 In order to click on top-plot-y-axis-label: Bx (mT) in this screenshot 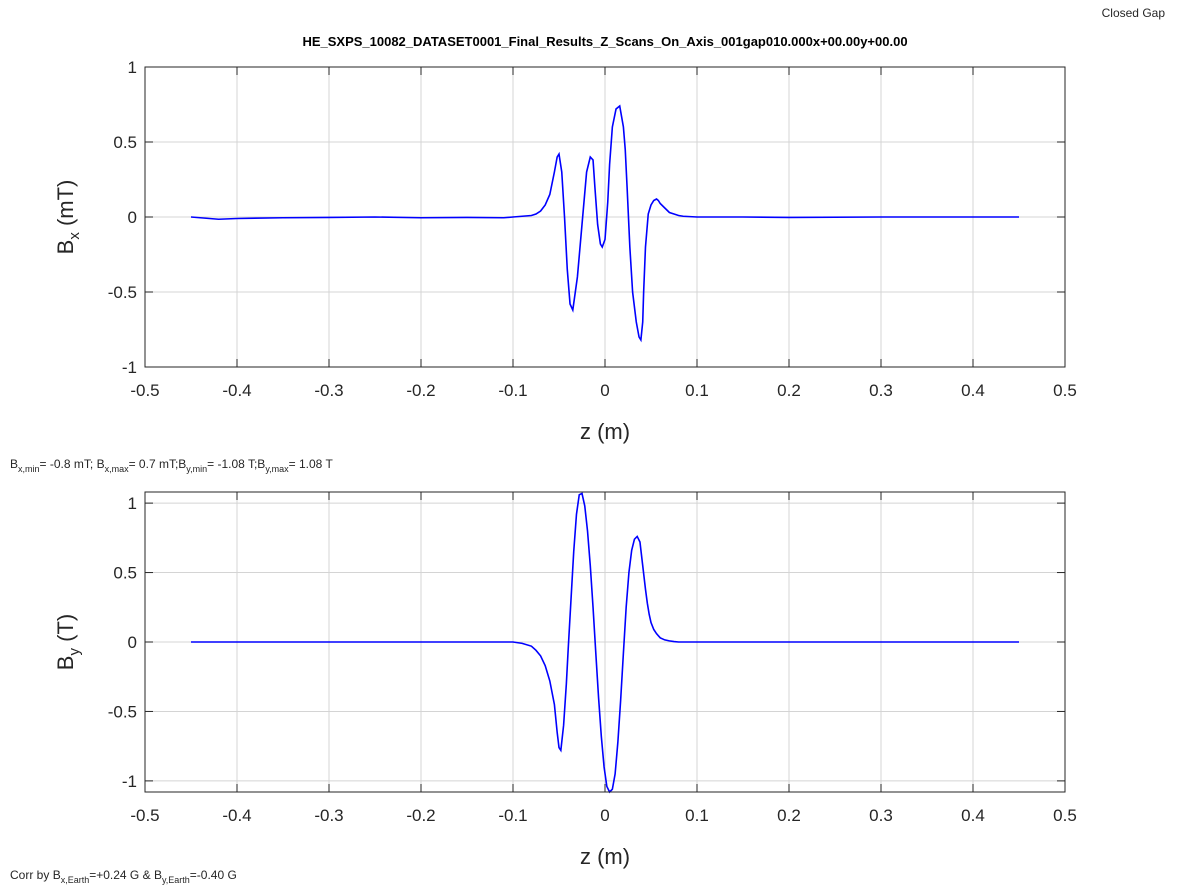, I will do `click(68, 217)`.